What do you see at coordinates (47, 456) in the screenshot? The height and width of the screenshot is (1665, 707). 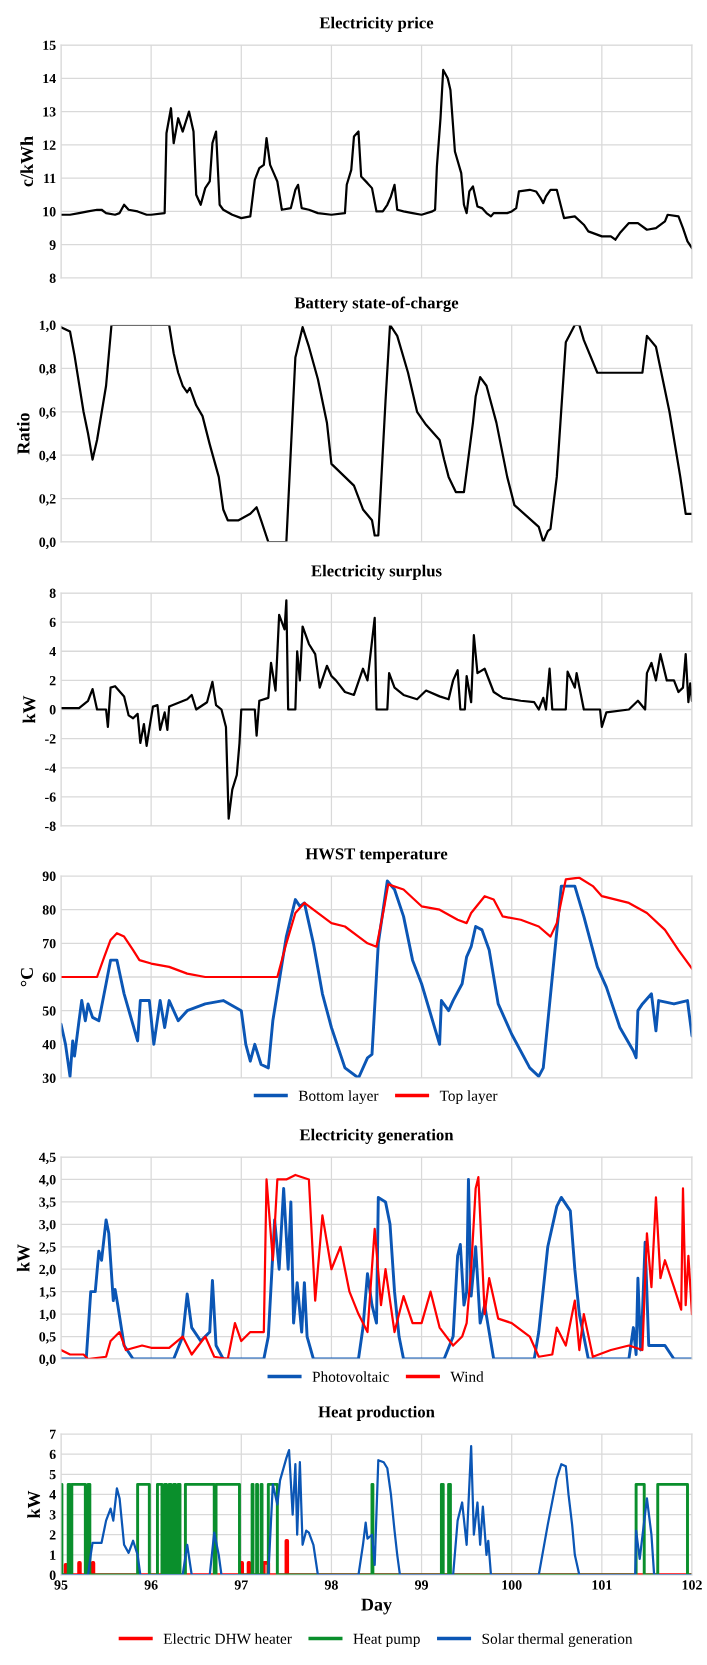 I see `y-tick-label: 0,4` at bounding box center [47, 456].